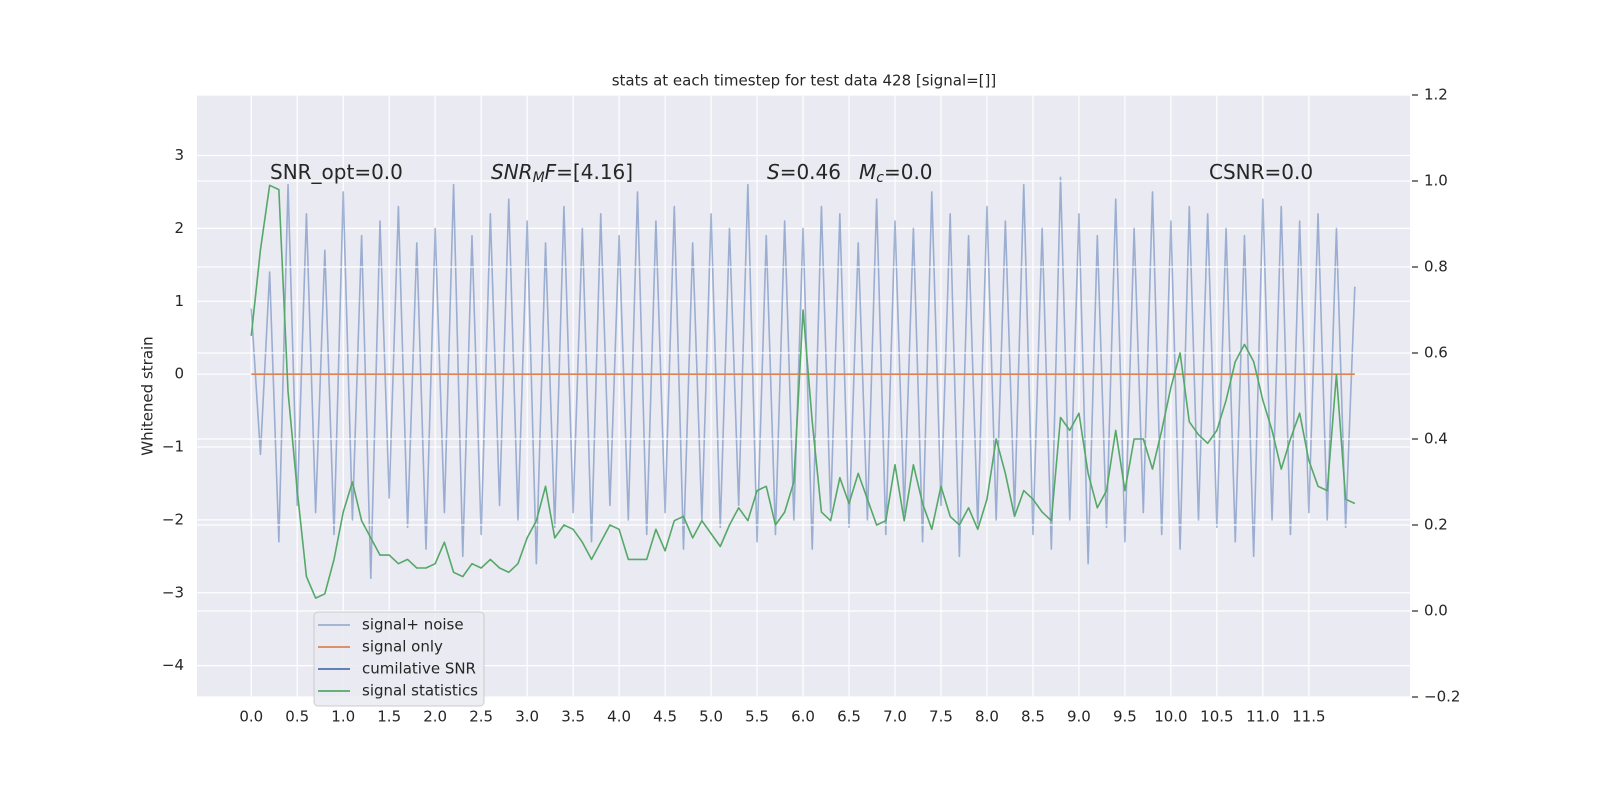 This screenshot has width=1600, height=800. What do you see at coordinates (402, 647) in the screenshot?
I see `legend-label: signal only` at bounding box center [402, 647].